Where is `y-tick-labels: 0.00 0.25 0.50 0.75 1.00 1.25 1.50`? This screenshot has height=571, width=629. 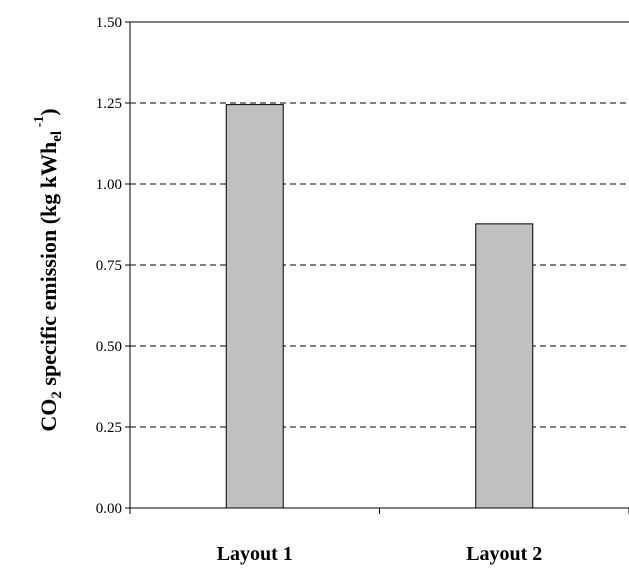
y-tick-labels: 0.00 0.25 0.50 0.75 1.00 1.25 1.50 is located at coordinates (109, 266).